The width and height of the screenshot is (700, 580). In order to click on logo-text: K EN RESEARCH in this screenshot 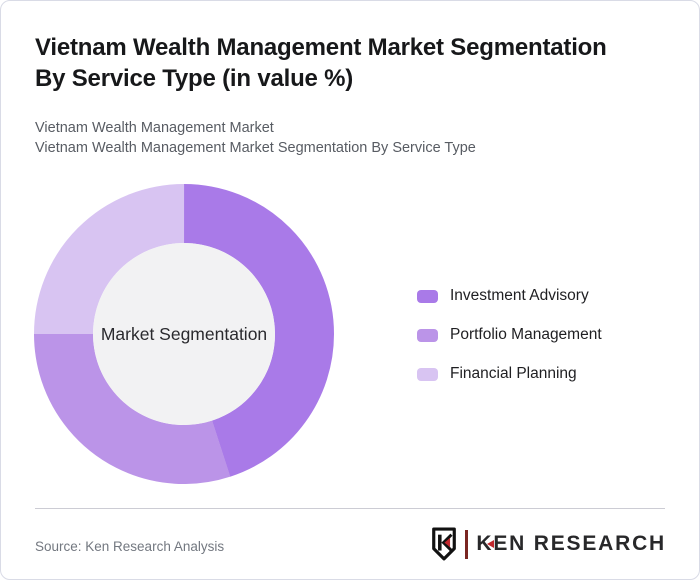, I will do `click(571, 544)`.